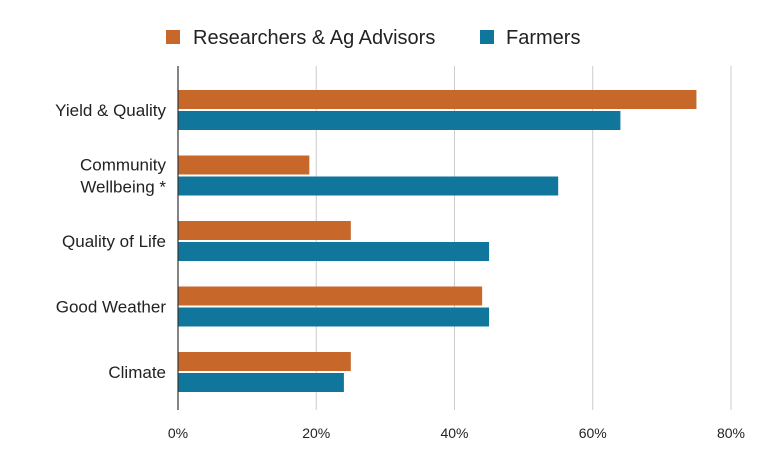 The height and width of the screenshot is (461, 782). I want to click on x-tick-label-40: 40%, so click(454, 433).